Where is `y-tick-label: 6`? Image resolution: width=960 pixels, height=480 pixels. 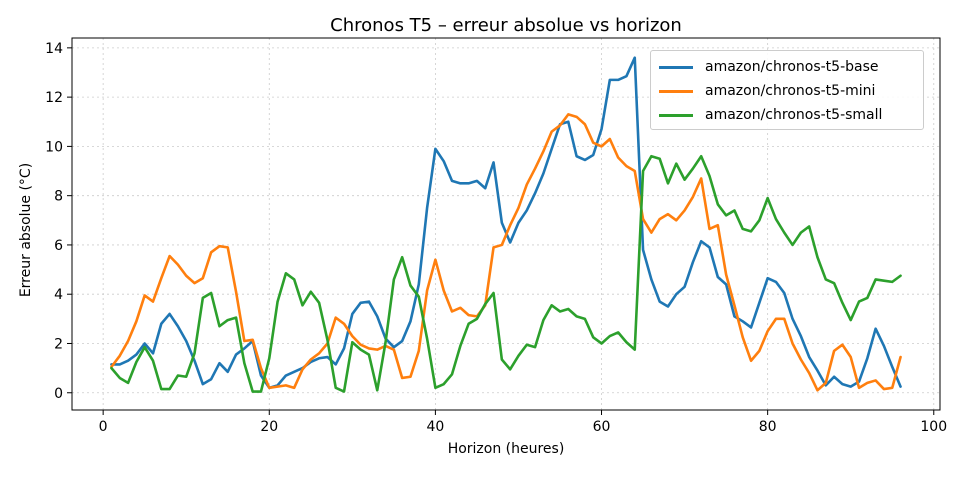 y-tick-label: 6 is located at coordinates (58, 246).